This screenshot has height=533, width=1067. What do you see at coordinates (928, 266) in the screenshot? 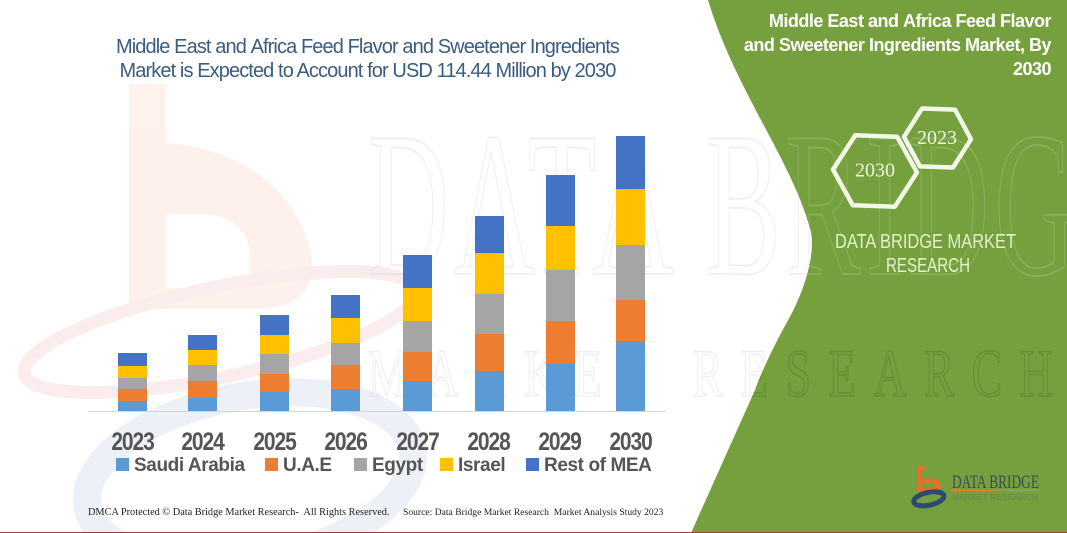
I see `svg-text: RESEARCH` at bounding box center [928, 266].